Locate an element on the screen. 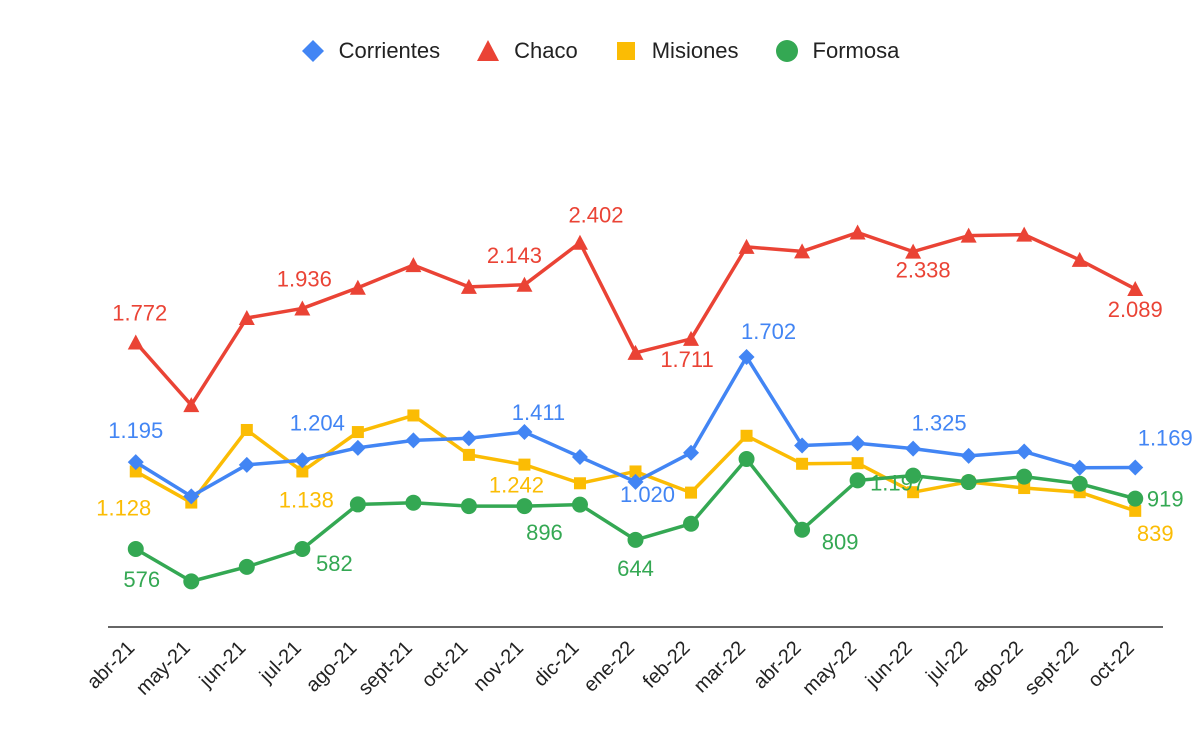  x-tick-label: sept-21 is located at coordinates (385, 668).